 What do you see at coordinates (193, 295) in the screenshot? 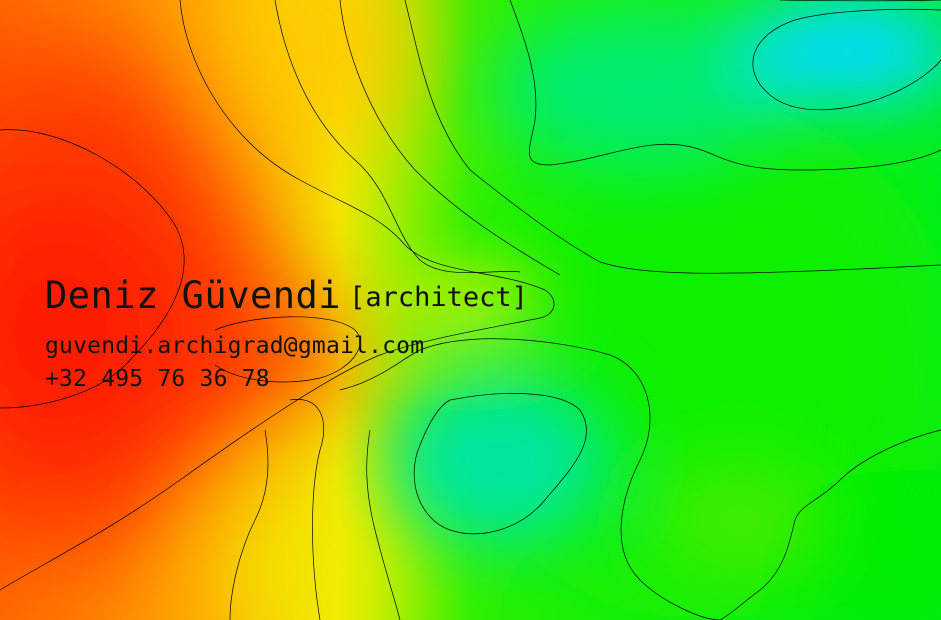
I see `person-name: Deniz Güvendi` at bounding box center [193, 295].